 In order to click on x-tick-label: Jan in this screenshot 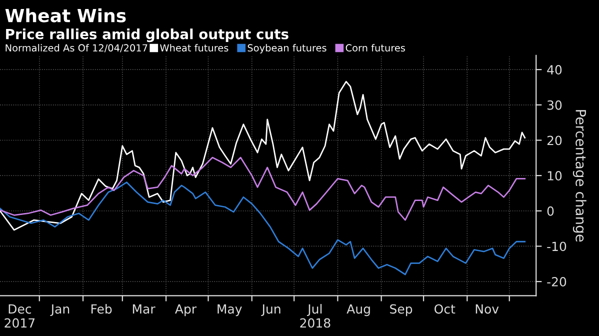, I will do `click(60, 310)`.